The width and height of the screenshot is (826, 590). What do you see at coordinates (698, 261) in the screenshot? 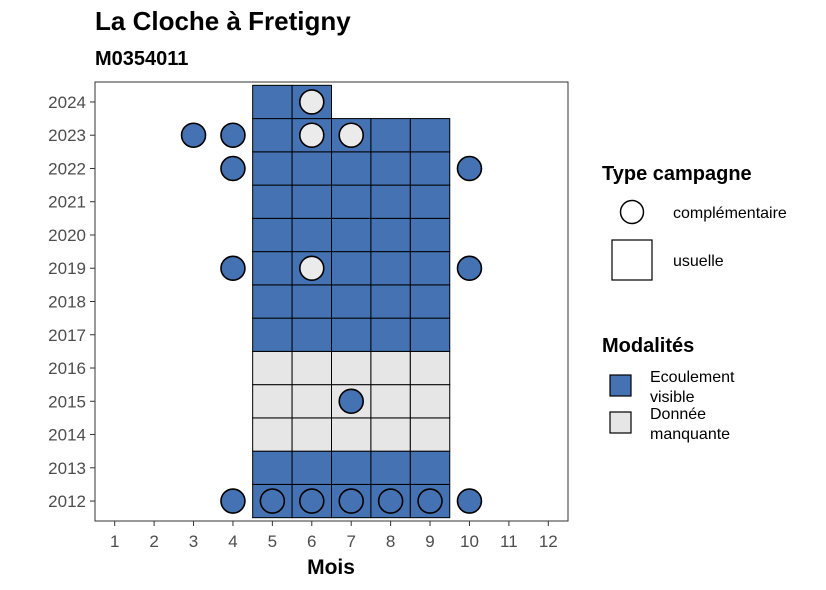
I see `legend-shape-label: usuelle` at bounding box center [698, 261].